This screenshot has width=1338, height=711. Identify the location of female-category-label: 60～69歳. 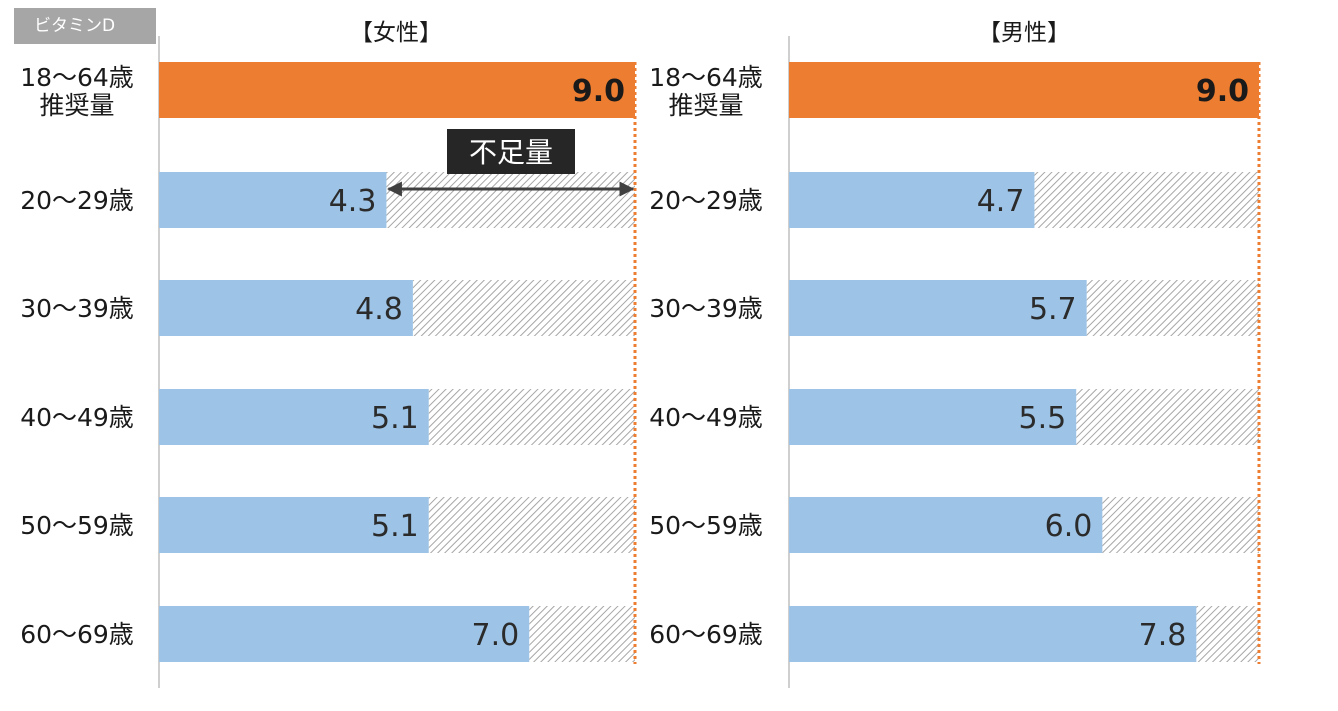
(77, 634).